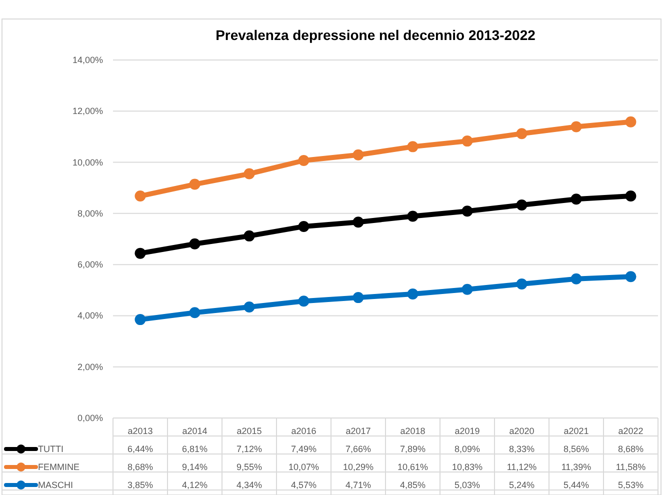 This screenshot has width=663, height=495. I want to click on data-label: 10,07%, so click(304, 467).